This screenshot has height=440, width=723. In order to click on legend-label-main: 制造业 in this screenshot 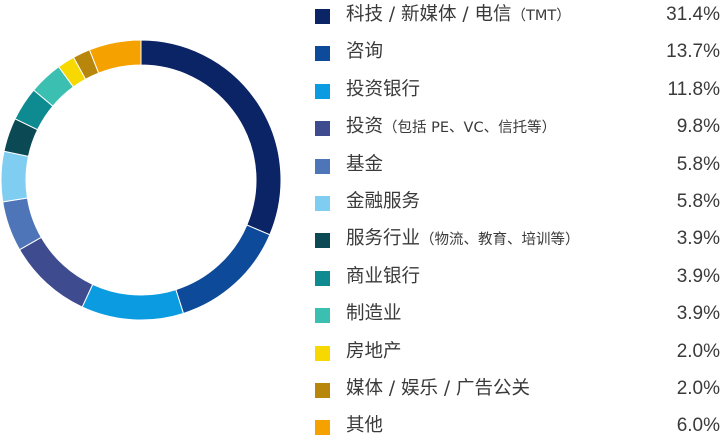, I will do `click(374, 314)`.